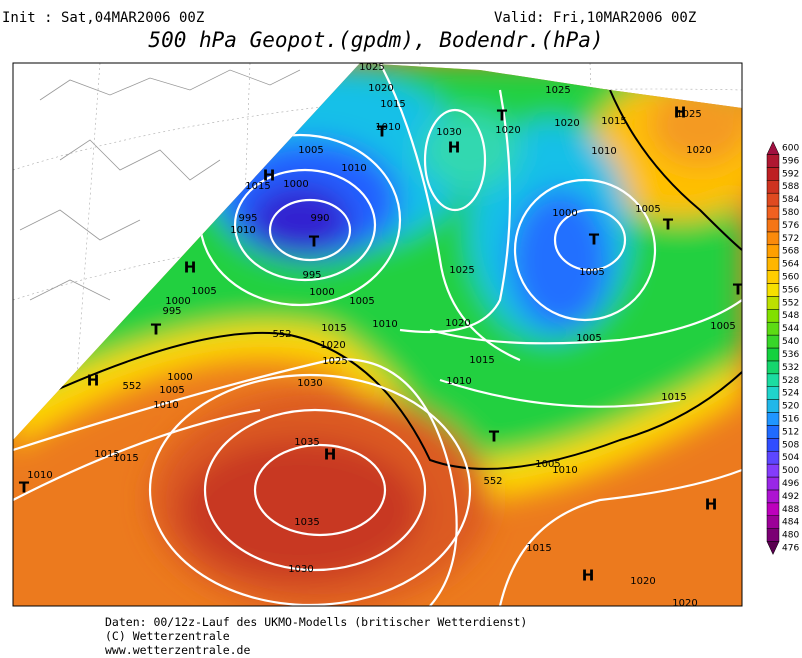  What do you see at coordinates (160, 185) in the screenshot?
I see `coastlines` at bounding box center [160, 185].